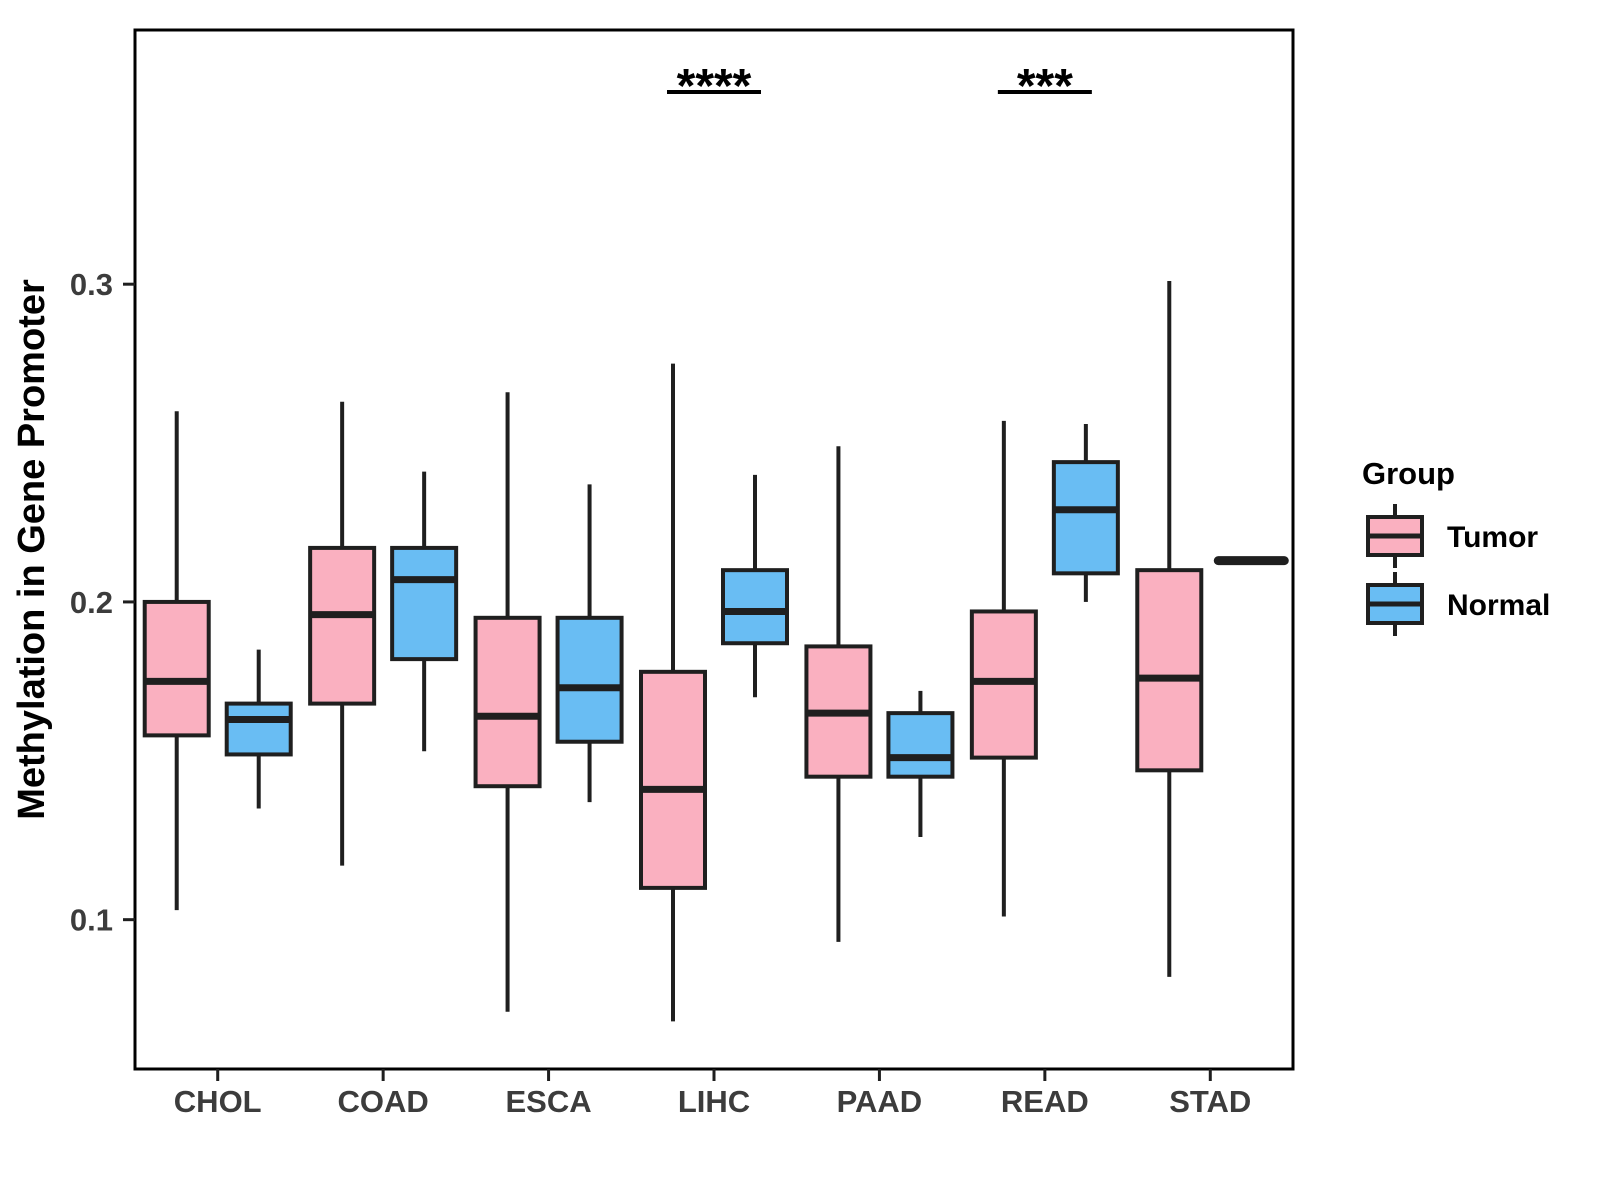 Image resolution: width=1600 pixels, height=1200 pixels. Describe the element at coordinates (549, 1101) in the screenshot. I see `x-tick-label: ESCA` at that location.